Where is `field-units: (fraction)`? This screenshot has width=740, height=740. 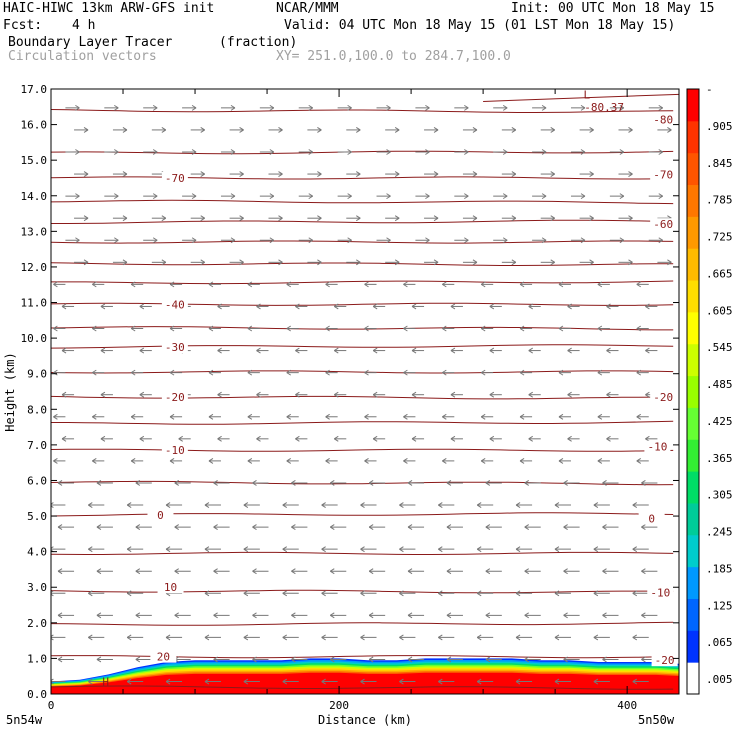 field-units: (fraction) is located at coordinates (258, 42).